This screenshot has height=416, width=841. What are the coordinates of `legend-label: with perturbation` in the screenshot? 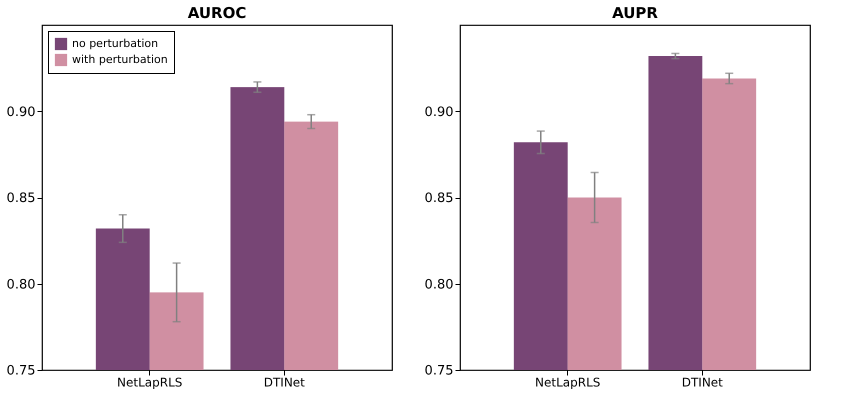 It's located at (120, 59).